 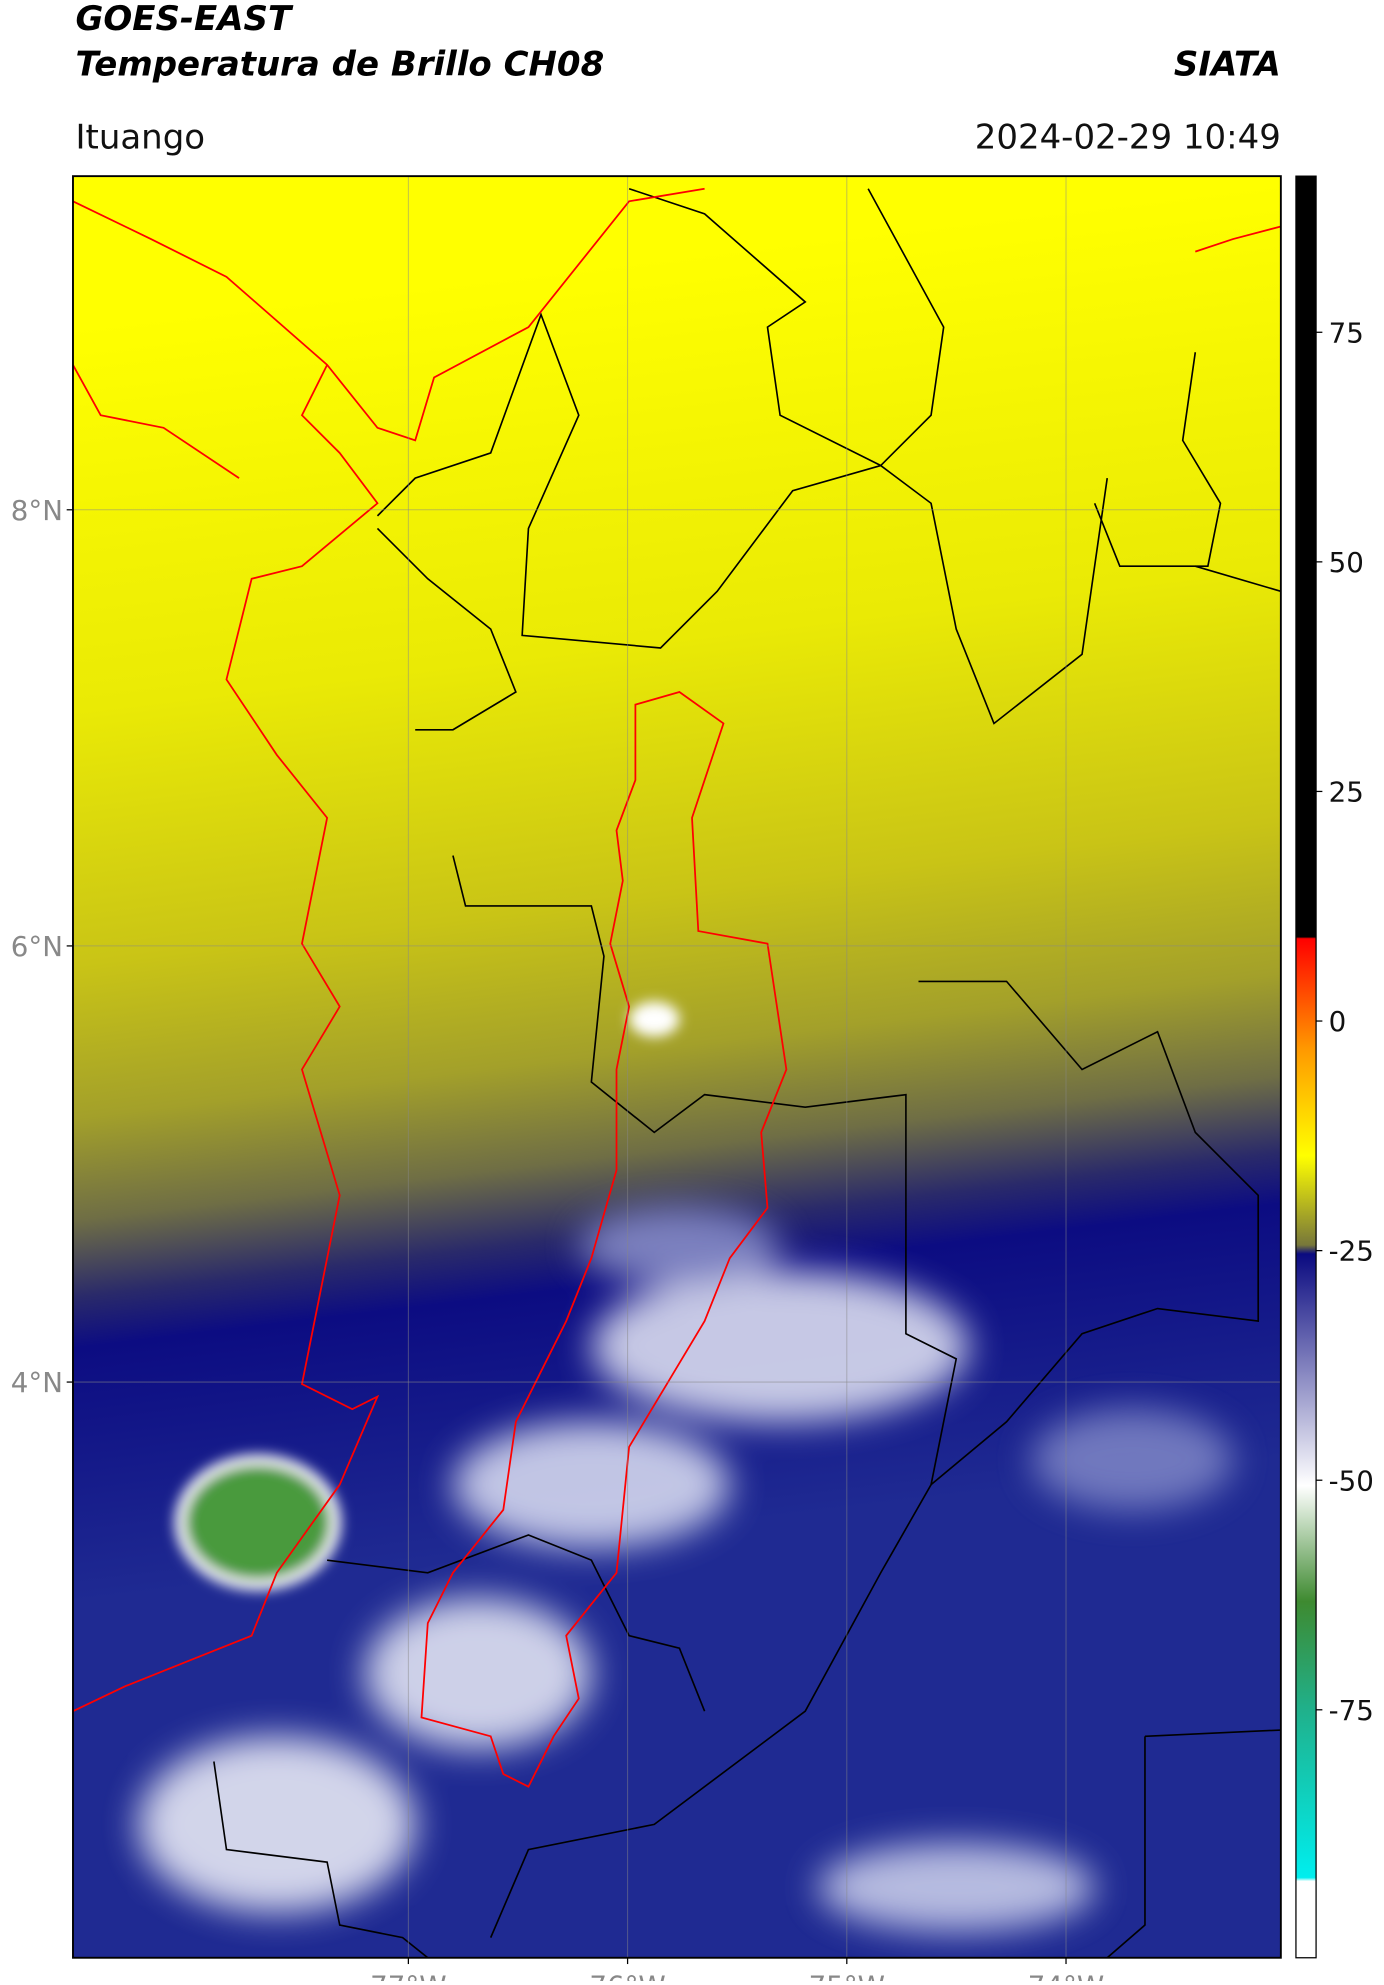 I want to click on colorbar-tick-label: -50, so click(x=1351, y=1480).